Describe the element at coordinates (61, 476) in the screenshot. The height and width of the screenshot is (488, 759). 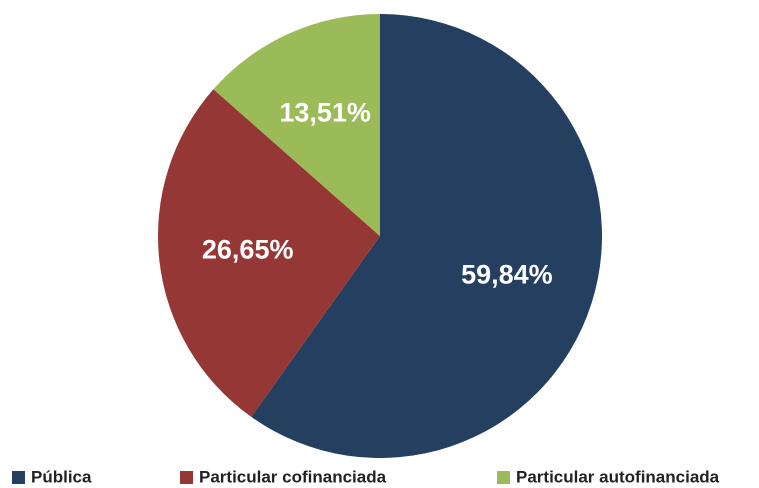
I see `legend-label: Pública` at that location.